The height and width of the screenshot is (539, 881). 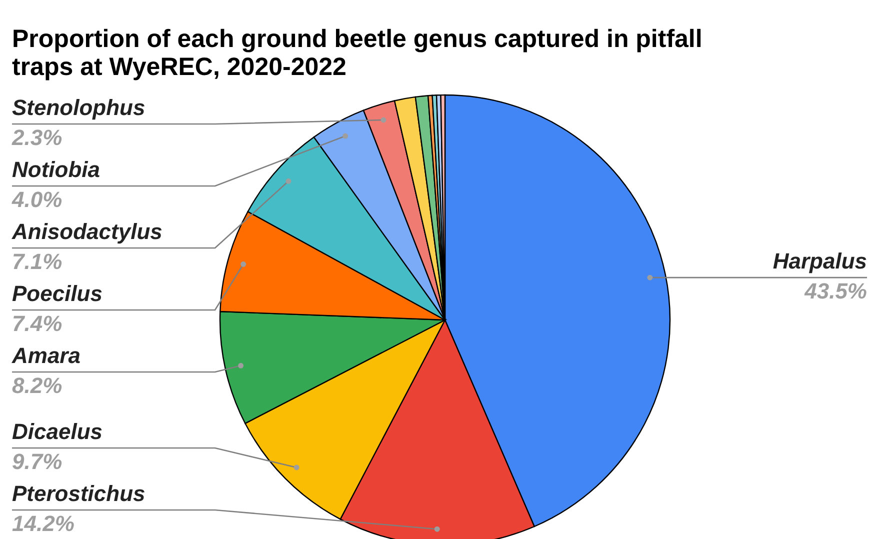 What do you see at coordinates (57, 293) in the screenshot?
I see `slice-label: Poecilus` at bounding box center [57, 293].